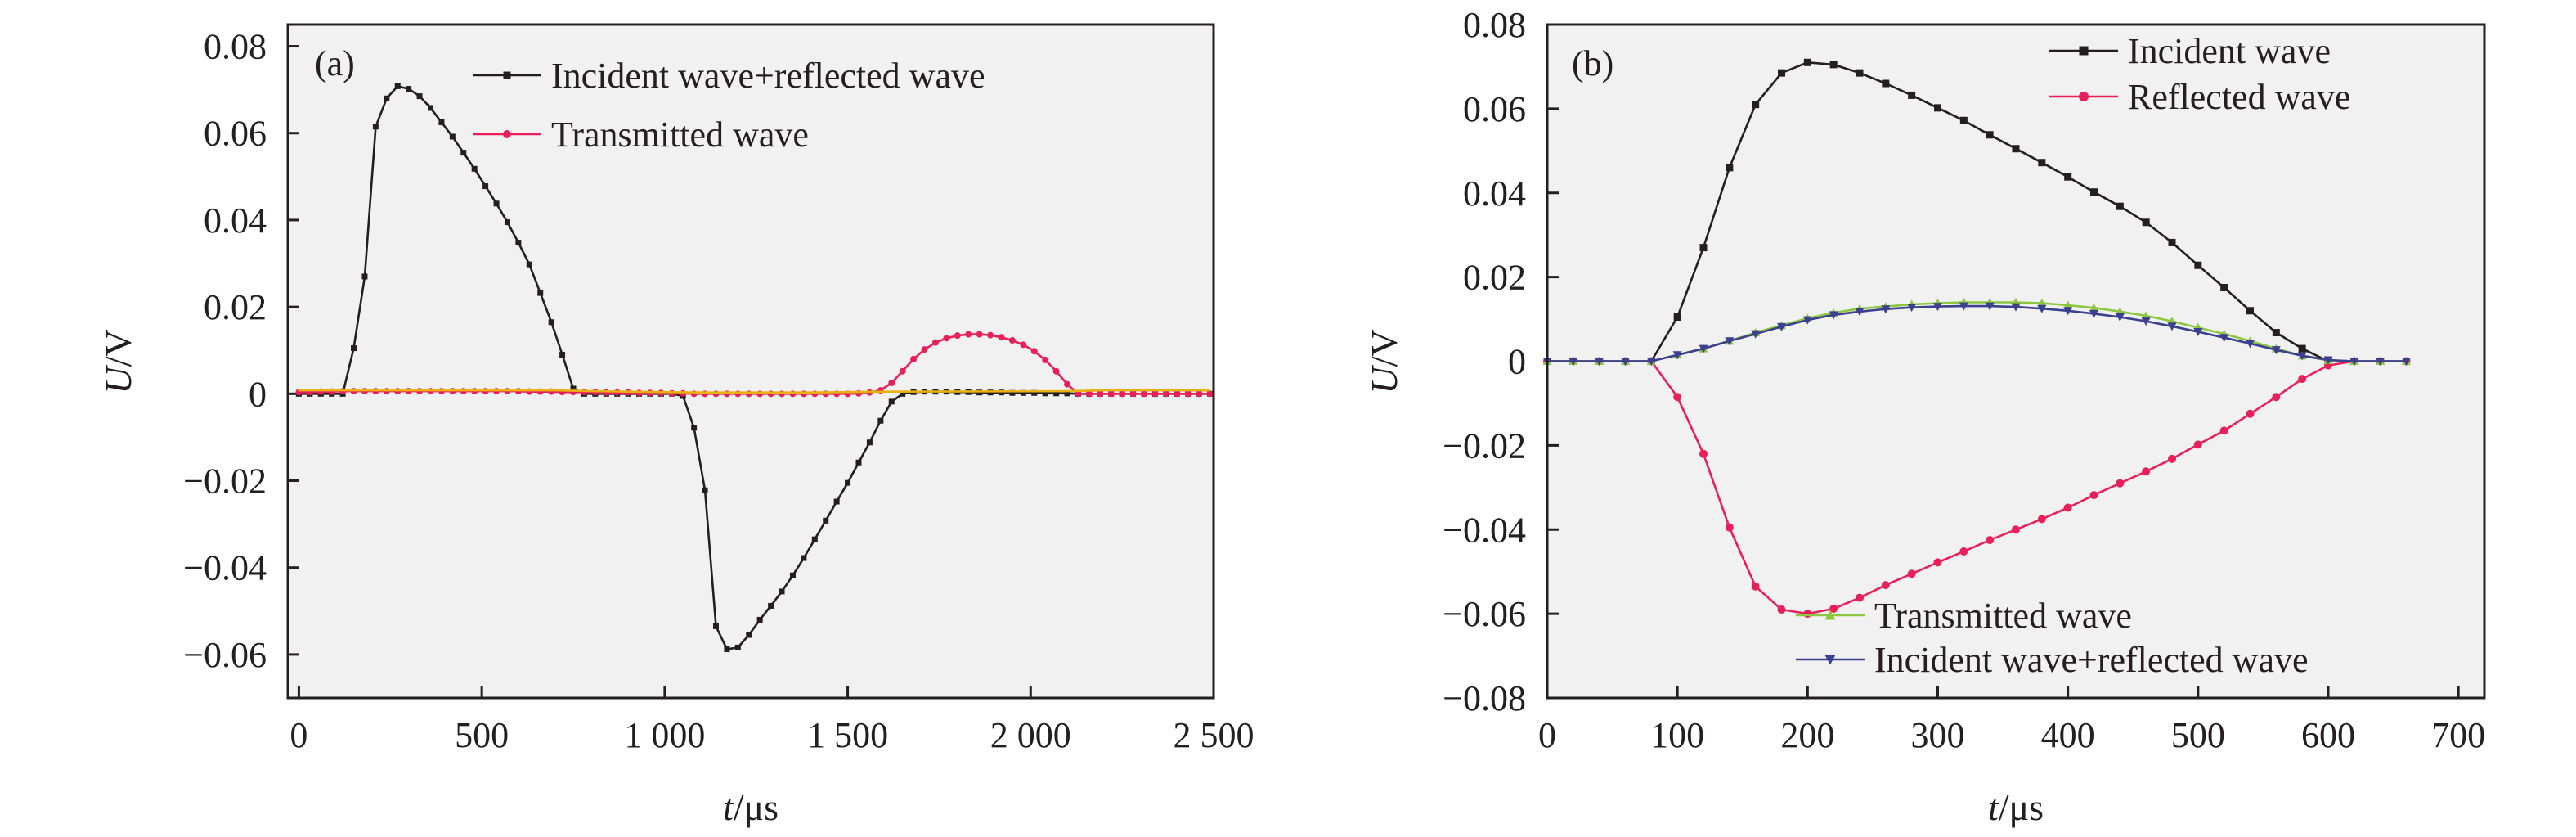  What do you see at coordinates (298, 735) in the screenshot?
I see `x-tick-label: 0` at bounding box center [298, 735].